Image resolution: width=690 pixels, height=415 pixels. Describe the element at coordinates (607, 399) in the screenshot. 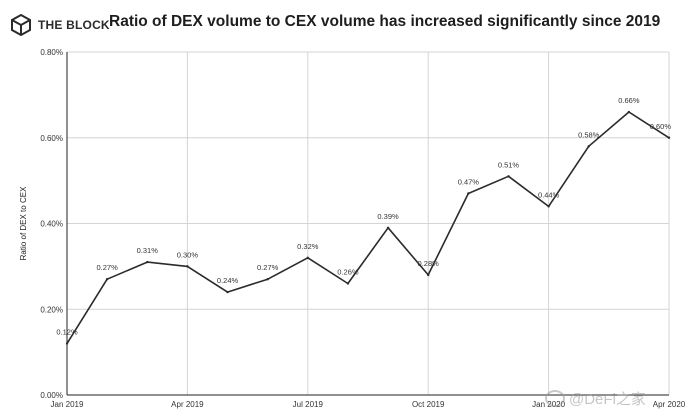

I see `watermark-text: @DeFi之家` at that location.